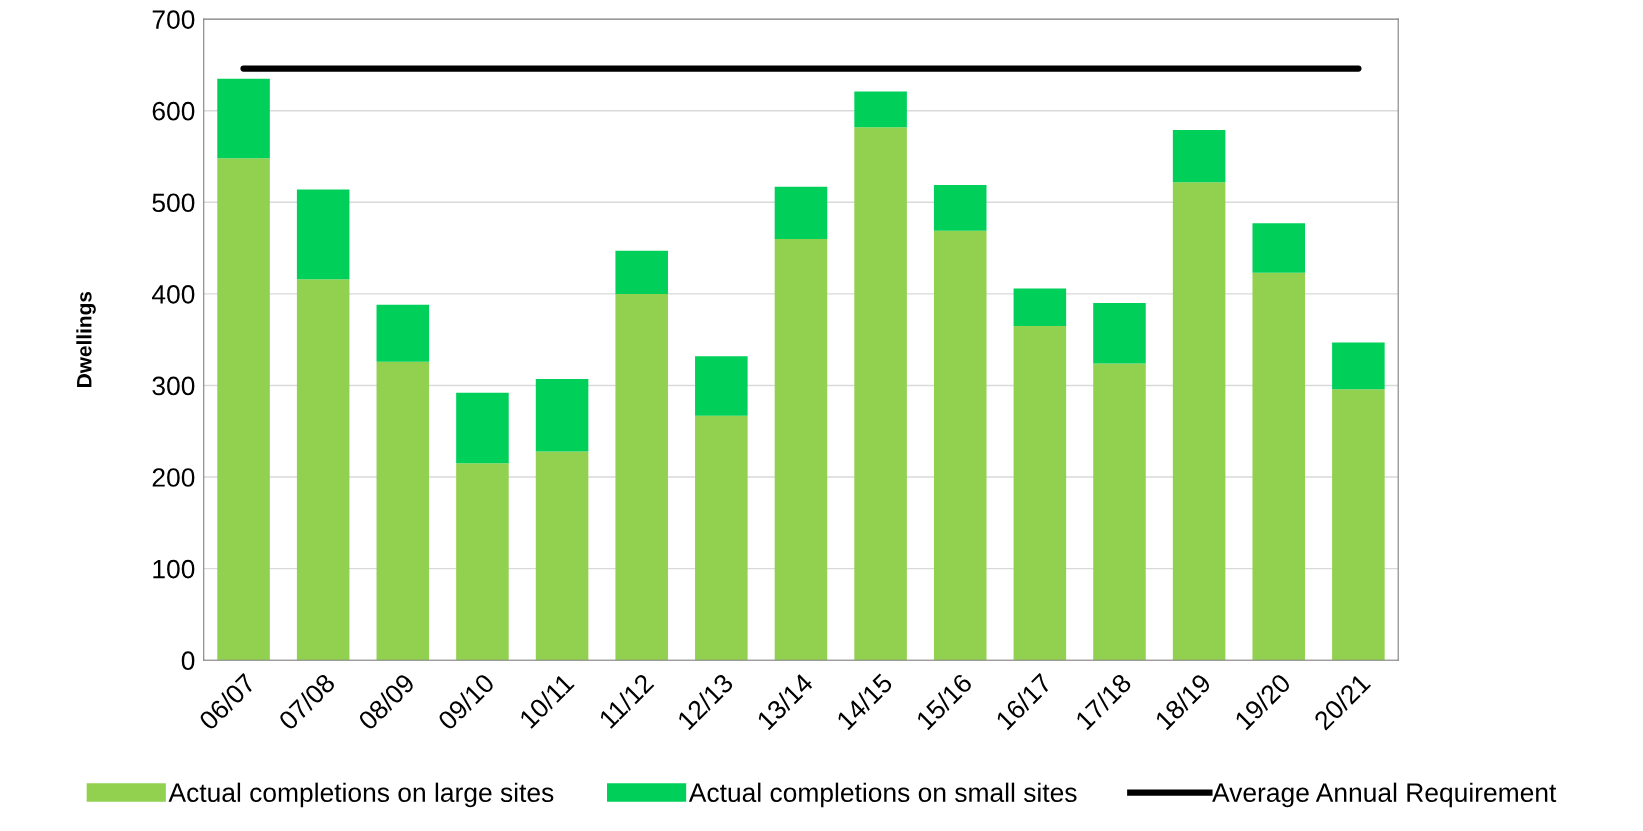 This screenshot has height=831, width=1643. What do you see at coordinates (173, 294) in the screenshot?
I see `y-tick-label: 400` at bounding box center [173, 294].